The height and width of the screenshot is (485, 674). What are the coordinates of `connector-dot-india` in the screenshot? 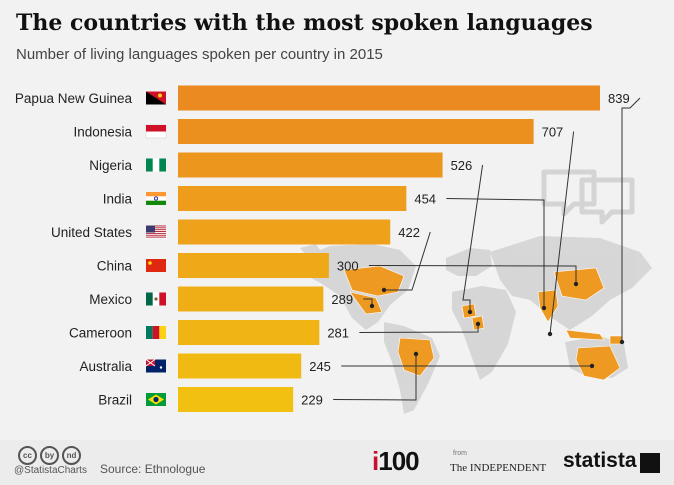 It's located at (544, 308).